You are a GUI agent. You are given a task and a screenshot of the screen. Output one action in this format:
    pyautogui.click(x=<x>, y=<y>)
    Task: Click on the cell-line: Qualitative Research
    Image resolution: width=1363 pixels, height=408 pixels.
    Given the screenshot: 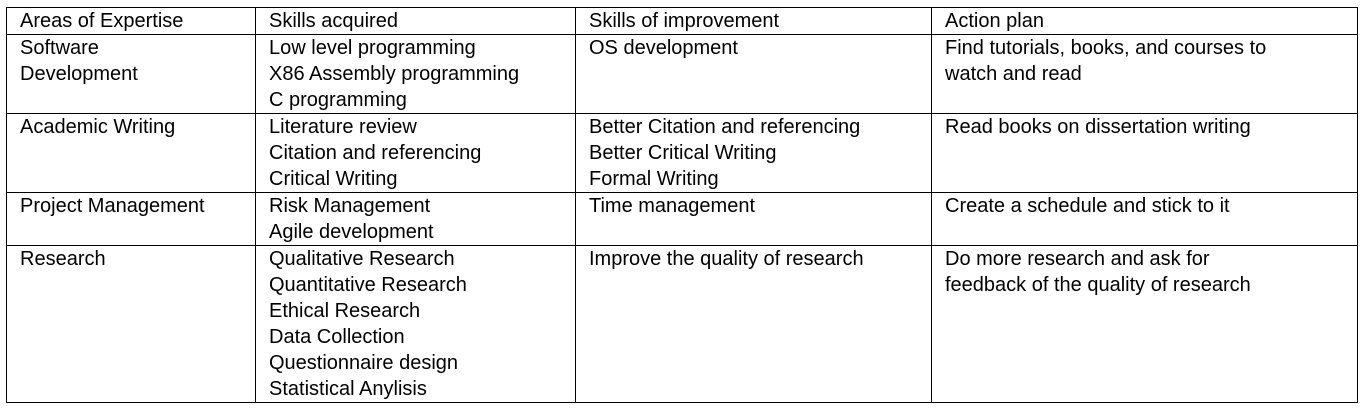 What is the action you would take?
    pyautogui.click(x=362, y=259)
    